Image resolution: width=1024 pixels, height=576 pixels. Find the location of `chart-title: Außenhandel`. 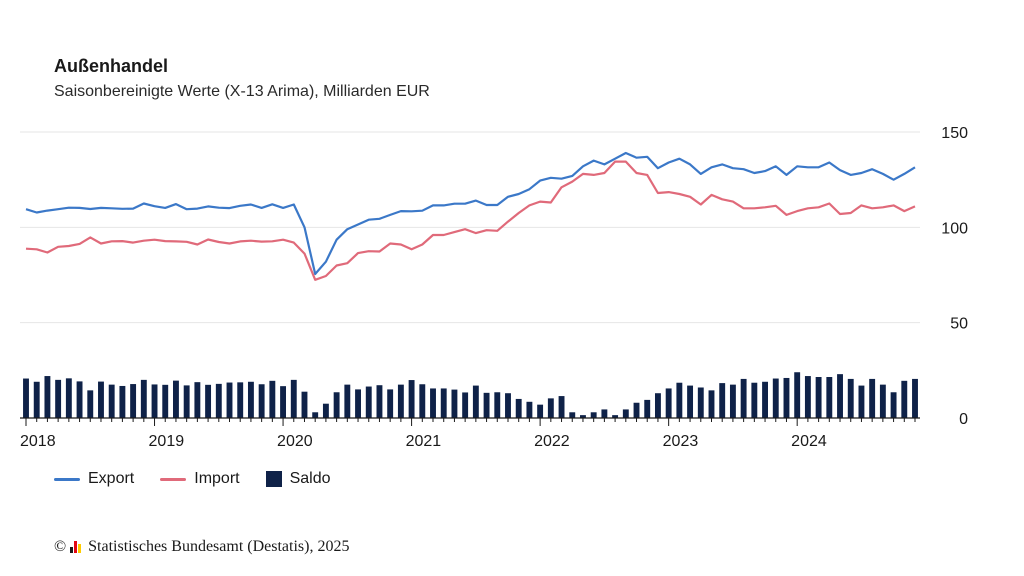

chart-title: Außenhandel is located at coordinates (111, 66).